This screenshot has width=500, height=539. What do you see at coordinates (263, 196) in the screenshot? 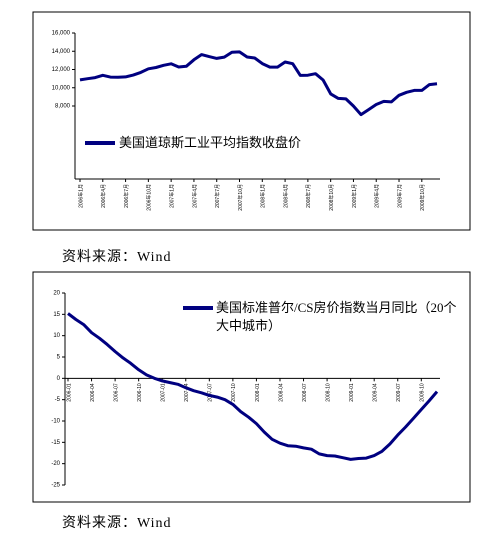
I see `x-tick-label: 2008年1月` at bounding box center [263, 196].